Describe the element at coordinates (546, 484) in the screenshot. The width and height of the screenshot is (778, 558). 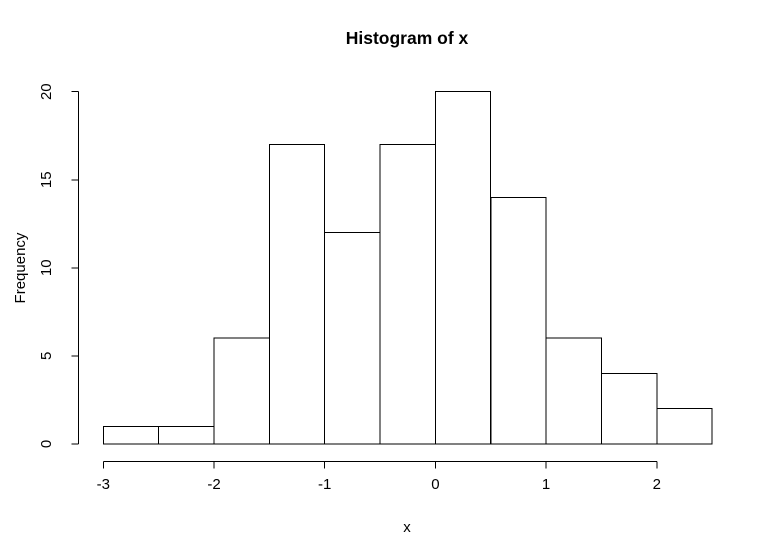
I see `x-tick-label: 1` at that location.